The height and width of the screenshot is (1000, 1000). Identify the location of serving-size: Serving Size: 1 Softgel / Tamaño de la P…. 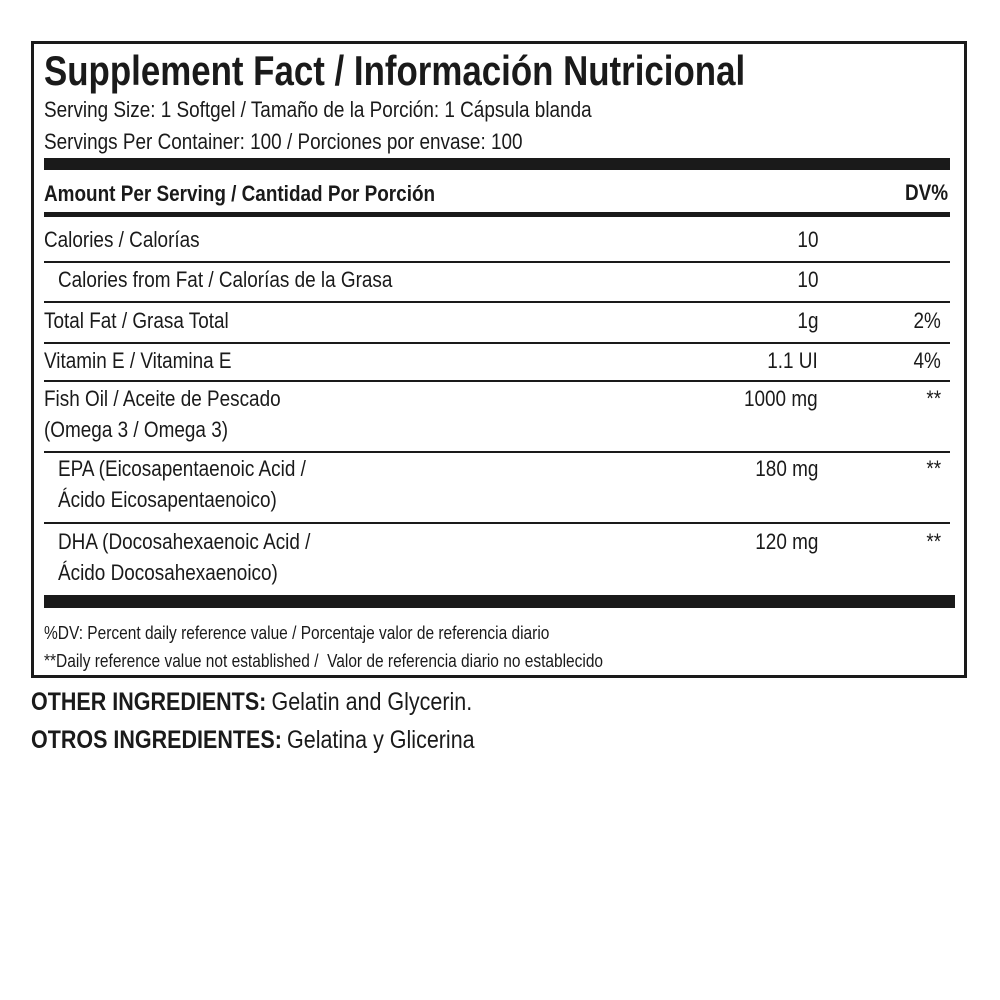
(318, 109).